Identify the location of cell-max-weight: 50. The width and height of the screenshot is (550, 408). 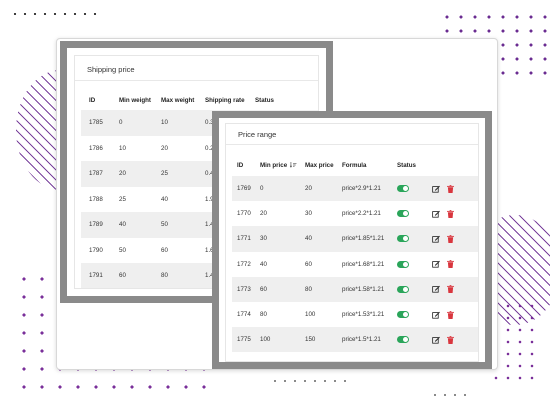
(175, 225).